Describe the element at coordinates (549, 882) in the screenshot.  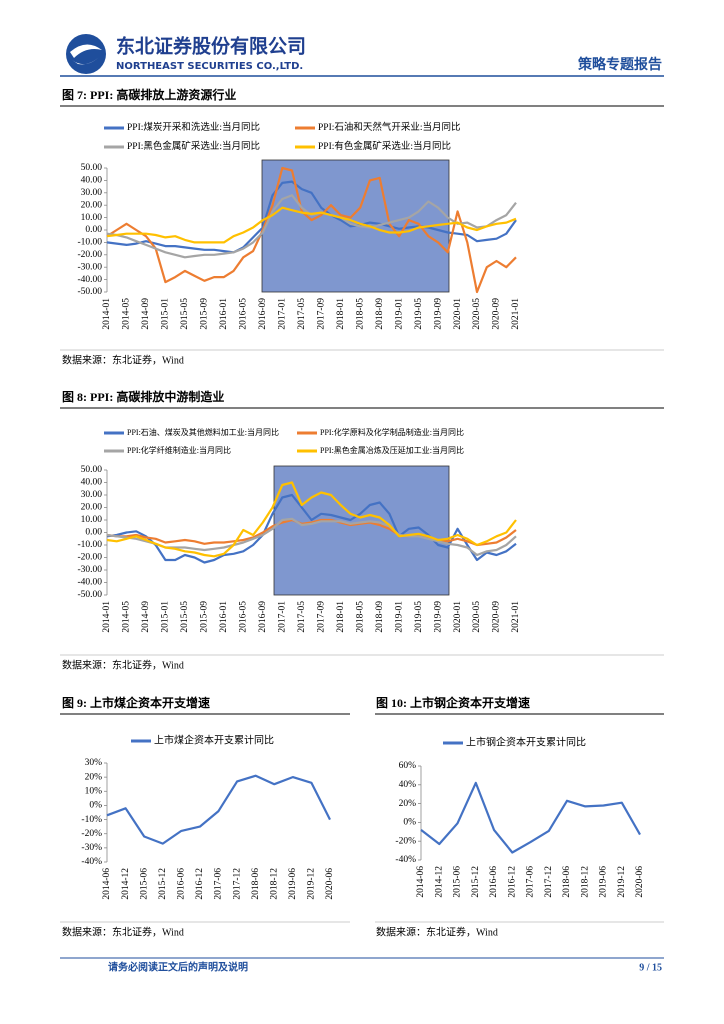
I see `x-tick-label: 2017-12` at that location.